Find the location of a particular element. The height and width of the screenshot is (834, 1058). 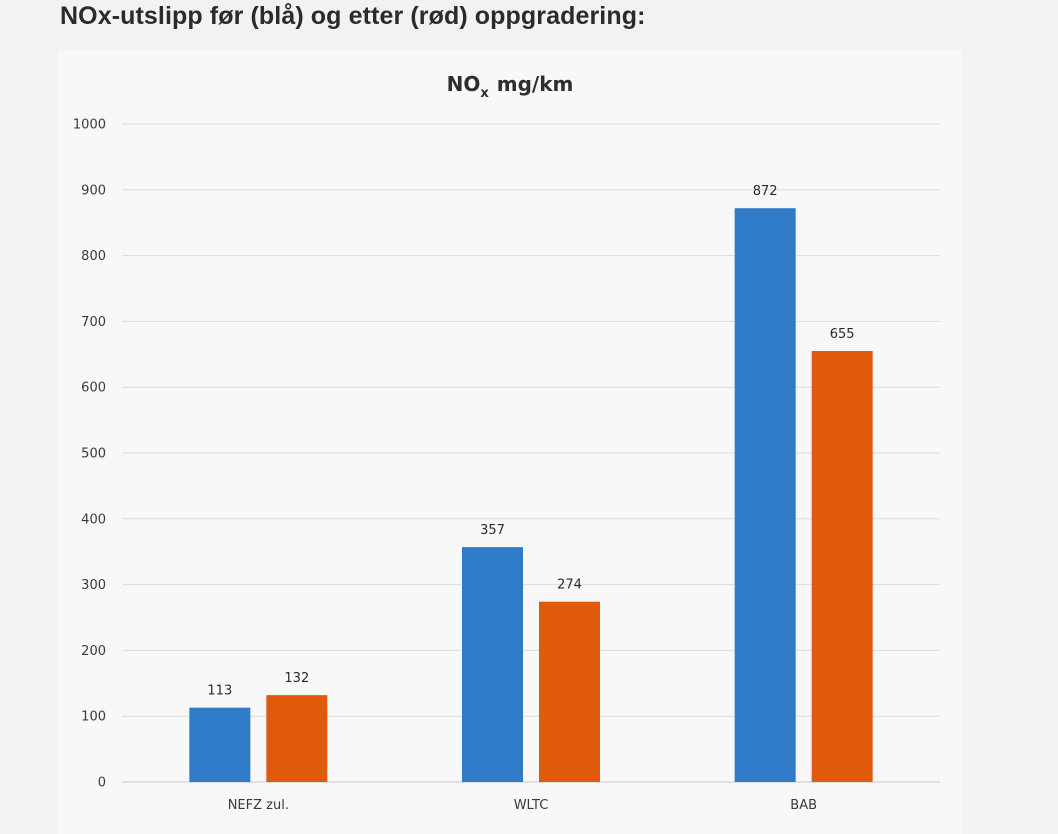

y-tick-label: 300 is located at coordinates (93, 585).